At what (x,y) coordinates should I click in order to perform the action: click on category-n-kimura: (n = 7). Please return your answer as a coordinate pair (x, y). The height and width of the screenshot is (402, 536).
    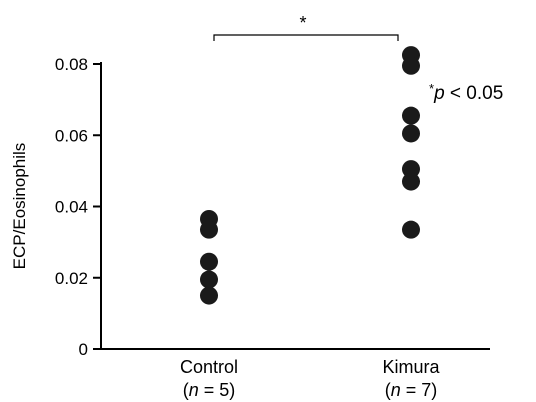
    Looking at the image, I should click on (411, 390).